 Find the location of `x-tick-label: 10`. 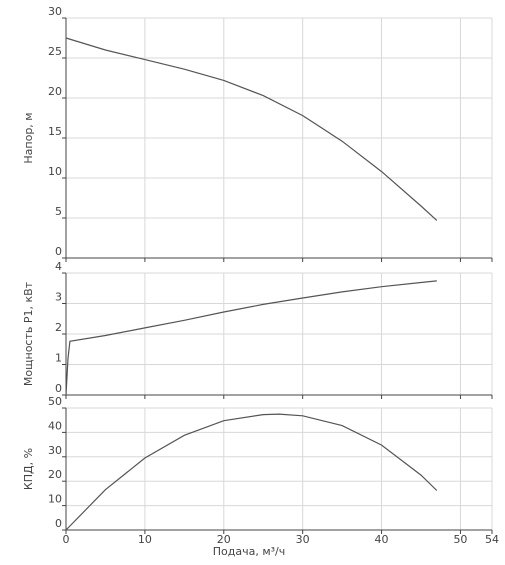

x-tick-label: 10 is located at coordinates (145, 539).